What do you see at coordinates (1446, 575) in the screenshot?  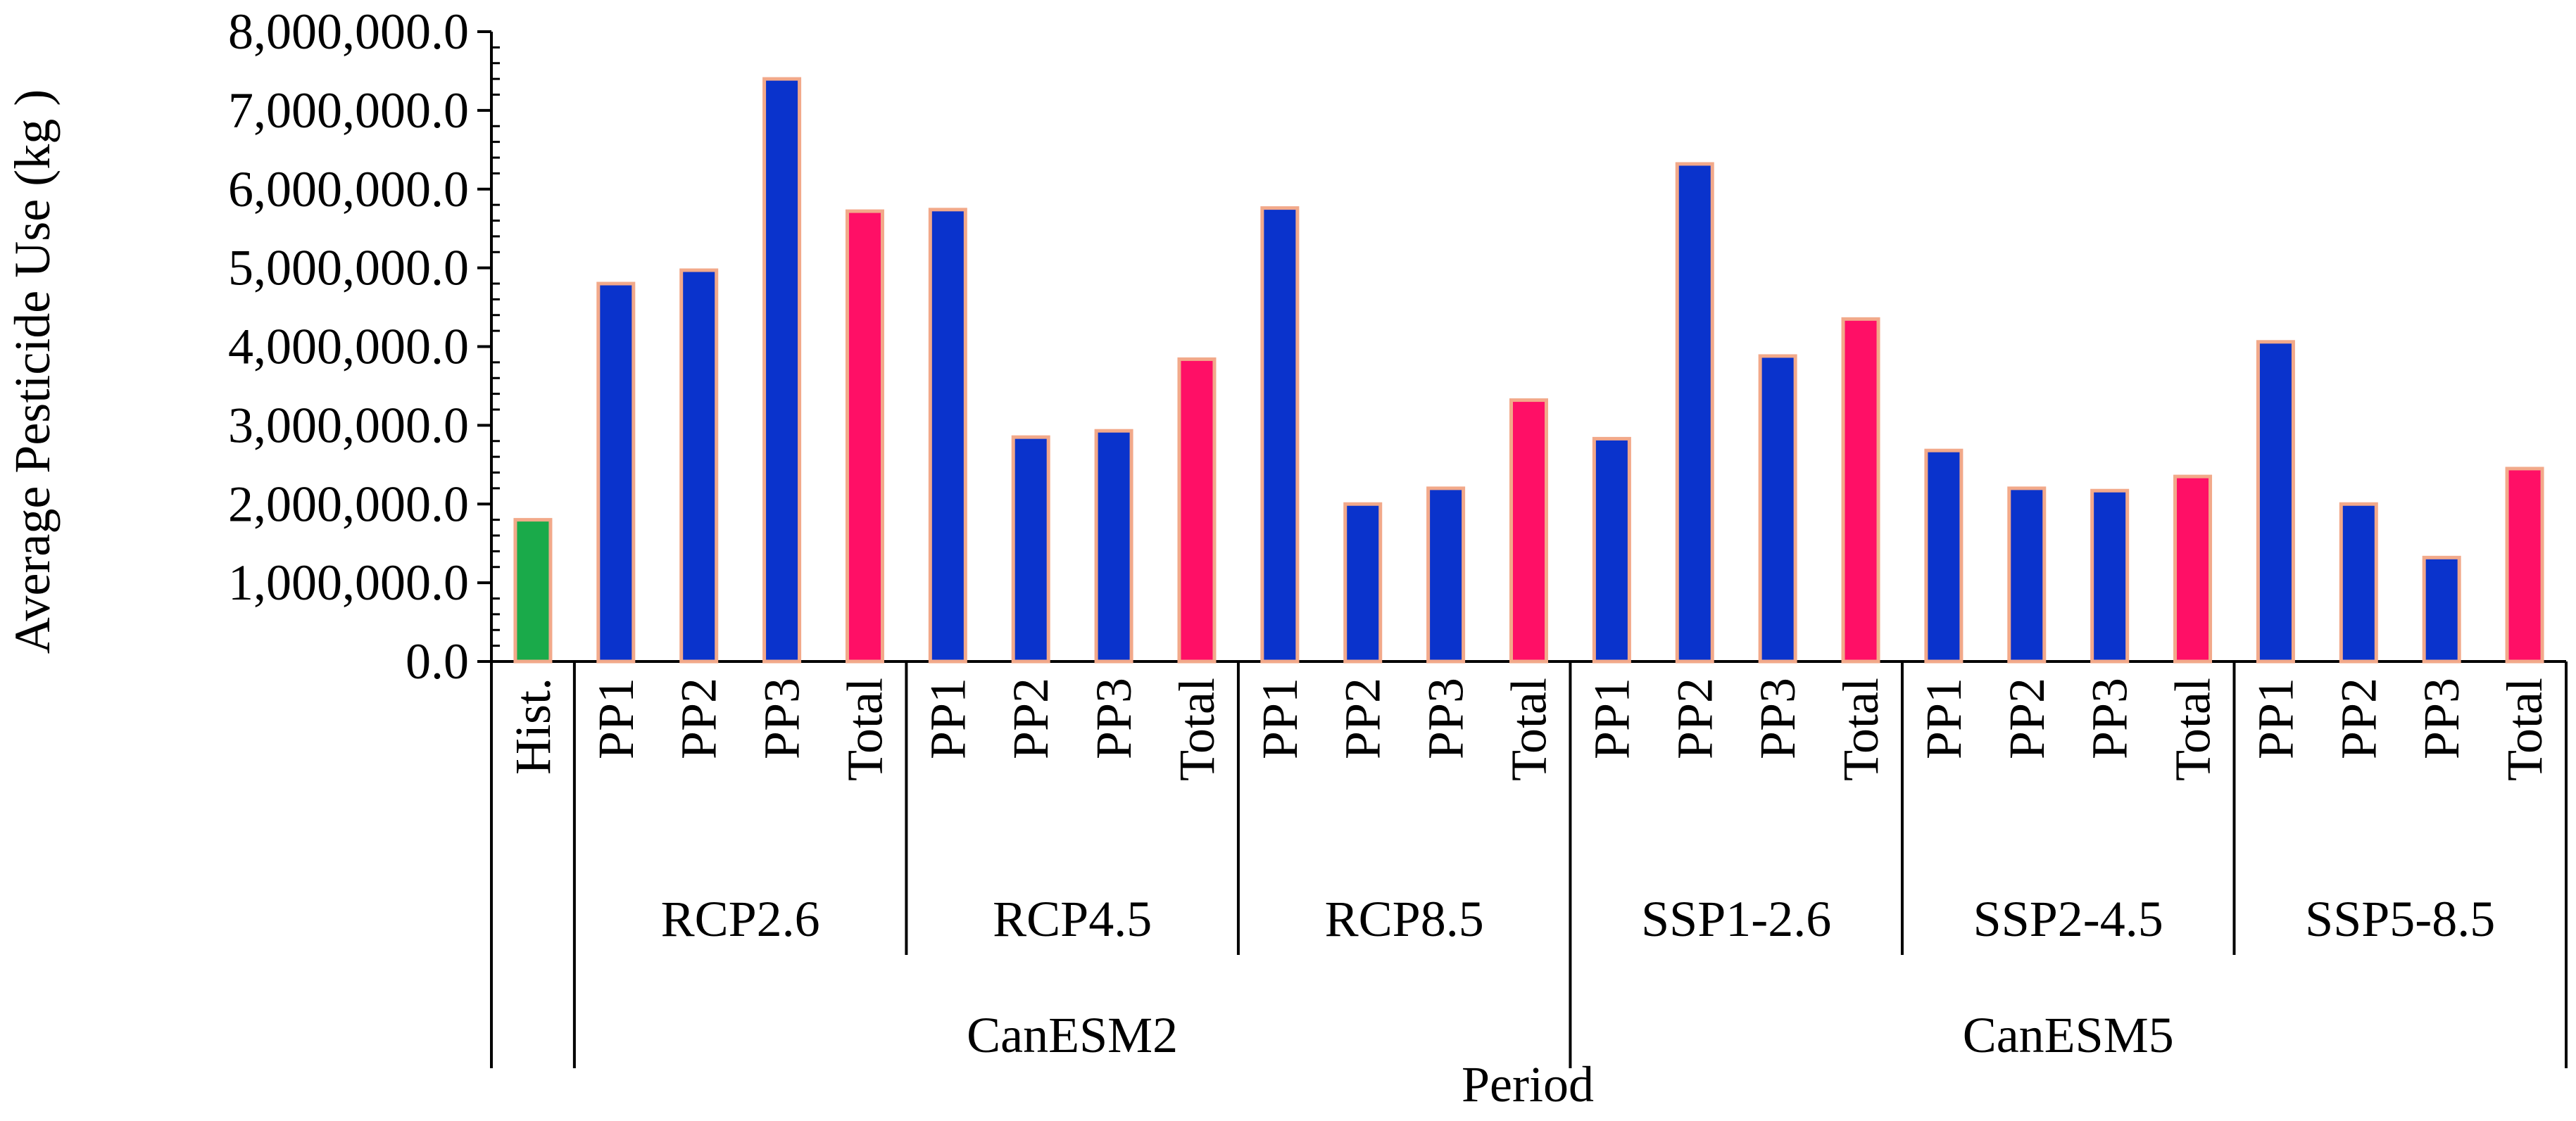 I see `bar-rcp85-pp3` at bounding box center [1446, 575].